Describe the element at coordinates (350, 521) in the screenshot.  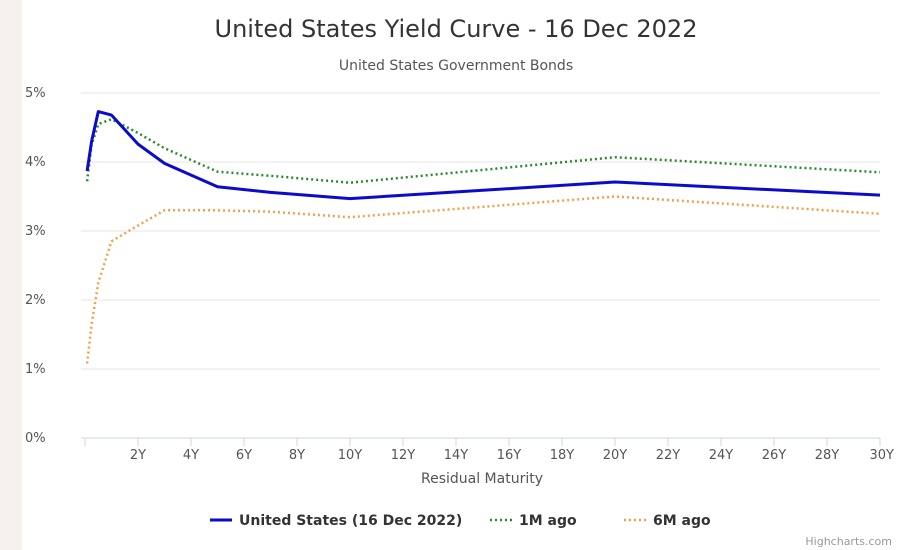
I see `legend-item-label: United States (16 Dec 2022)` at that location.